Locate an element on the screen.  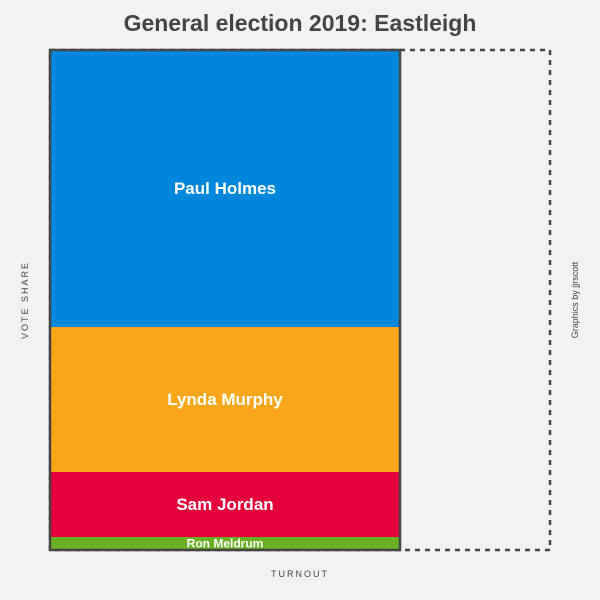
candidate-label-sam-jordan: Sam Jordan is located at coordinates (224, 504).